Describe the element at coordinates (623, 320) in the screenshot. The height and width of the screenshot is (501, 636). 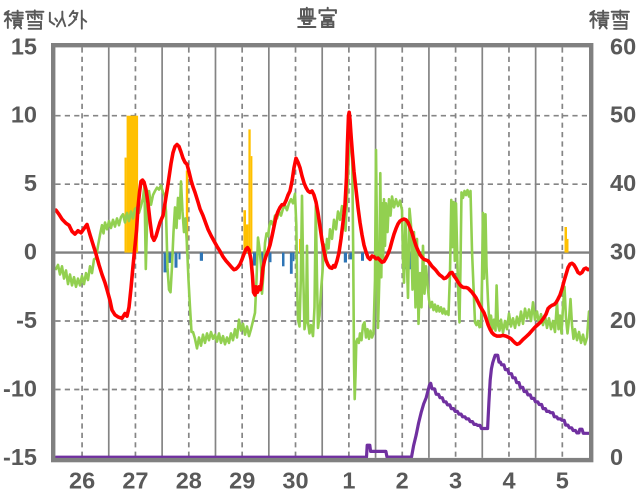
I see `svg-text: 20` at that location.